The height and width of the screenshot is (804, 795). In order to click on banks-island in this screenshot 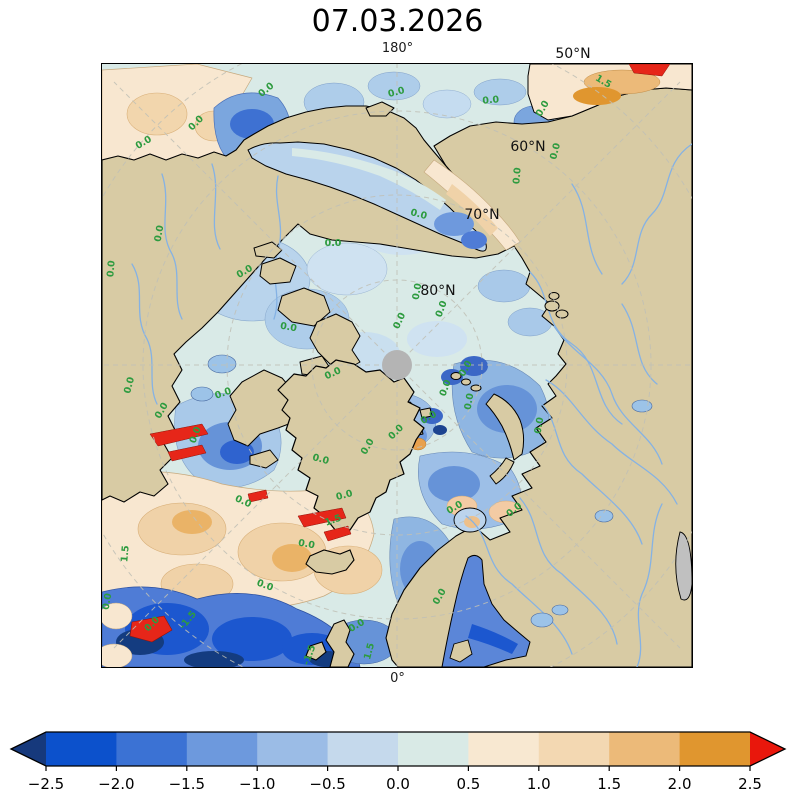, I will do `click(278, 271)`.